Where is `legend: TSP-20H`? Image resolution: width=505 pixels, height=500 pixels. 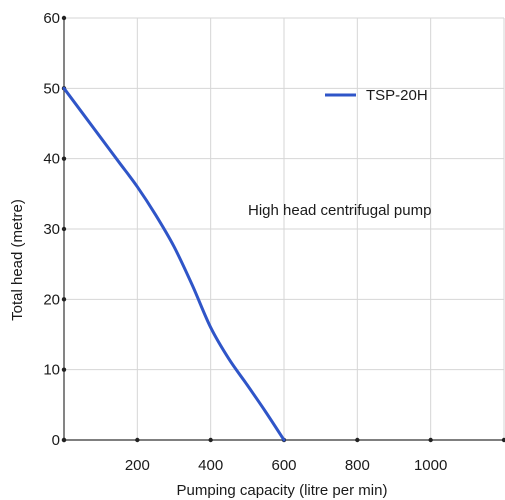
legend: TSP-20H is located at coordinates (376, 95).